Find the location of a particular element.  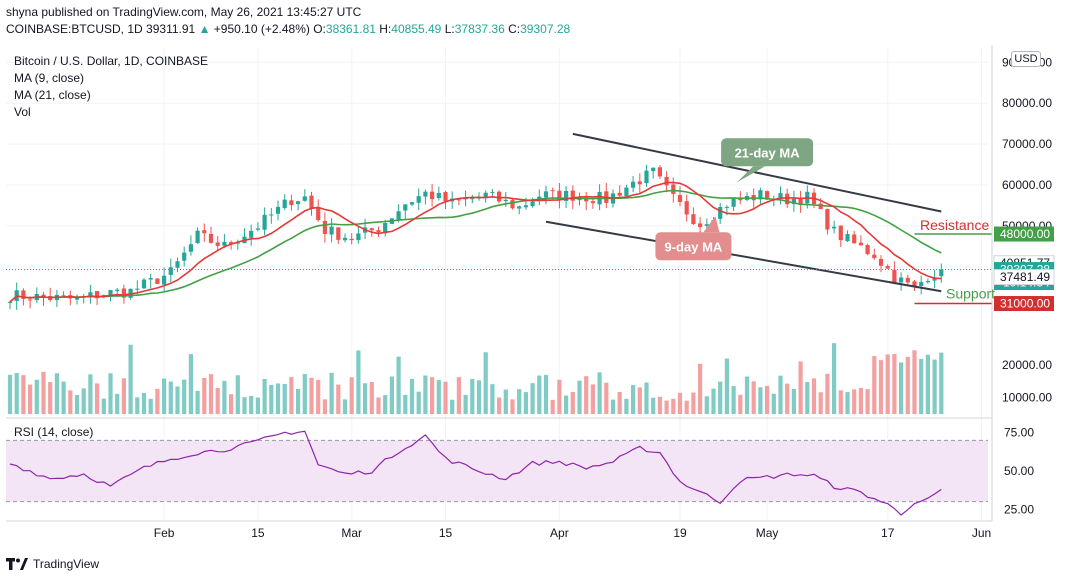

footer: TradingView is located at coordinates (52, 564).